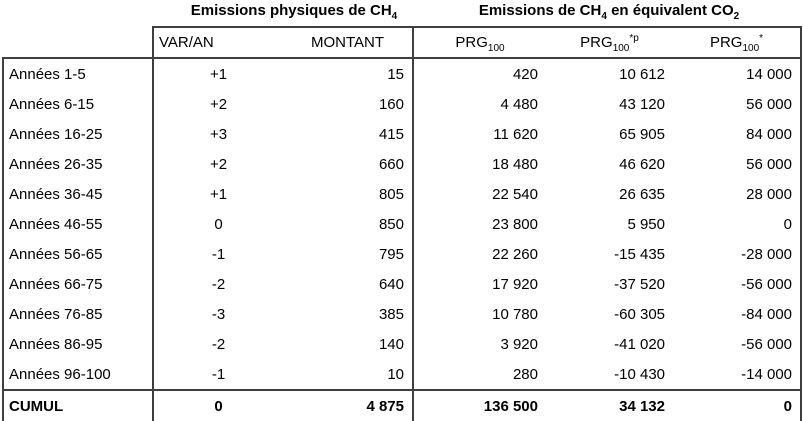 This screenshot has height=421, width=803. What do you see at coordinates (218, 164) in the screenshot?
I see `var-an-cell: +2` at bounding box center [218, 164].